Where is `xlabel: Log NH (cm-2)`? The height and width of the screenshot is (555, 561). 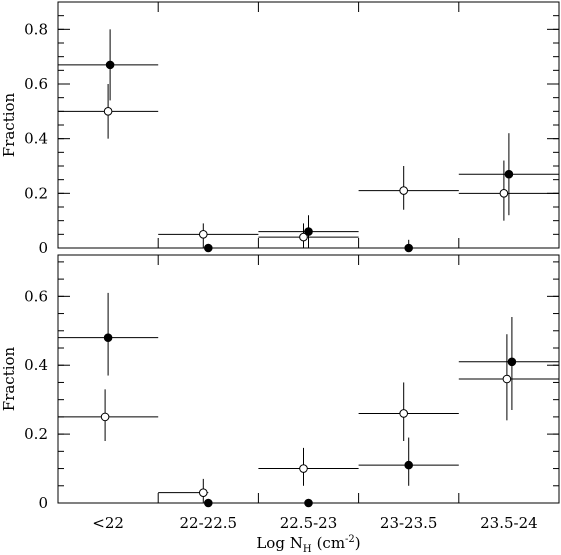 xlabel: Log NH (cm-2) is located at coordinates (308, 544).